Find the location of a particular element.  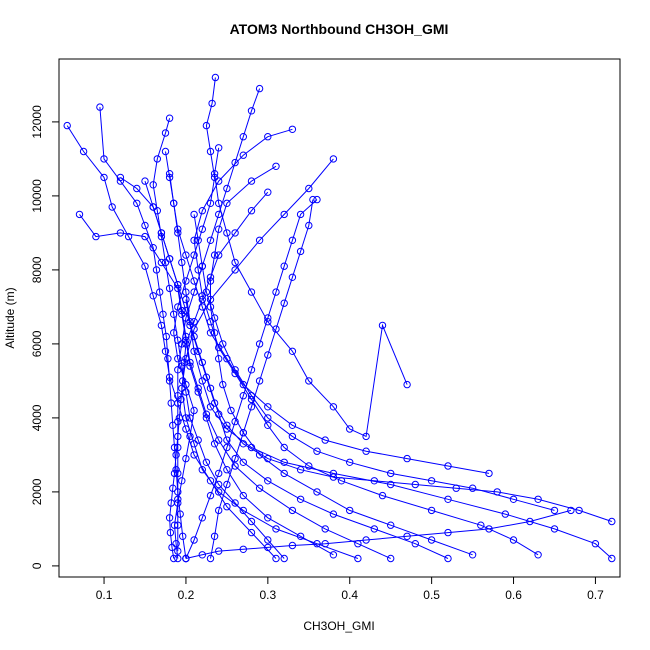

x-tick-label: 0.3 is located at coordinates (267, 595).